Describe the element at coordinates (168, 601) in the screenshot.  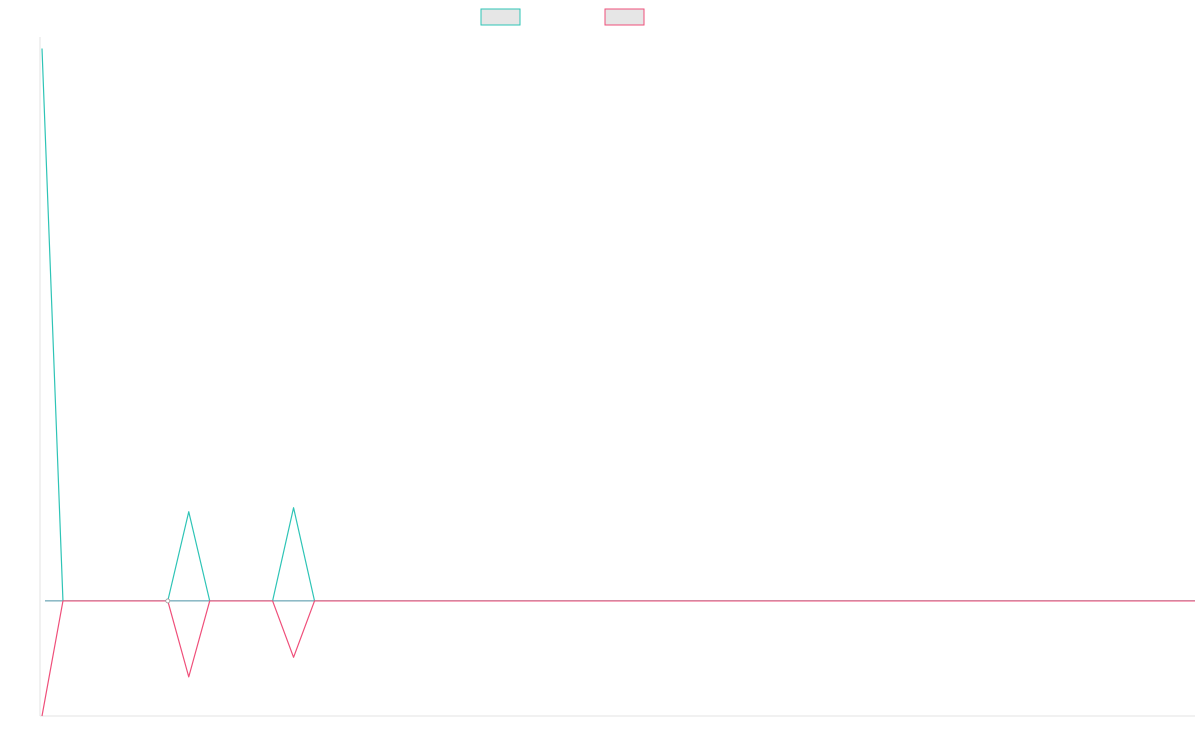
I see `data-point-marker` at that location.